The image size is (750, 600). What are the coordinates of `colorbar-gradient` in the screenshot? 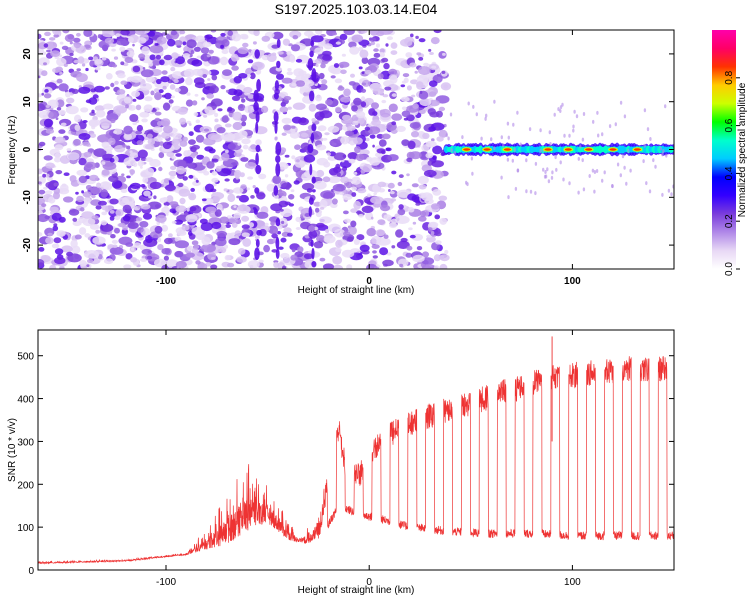 It's located at (724, 149).